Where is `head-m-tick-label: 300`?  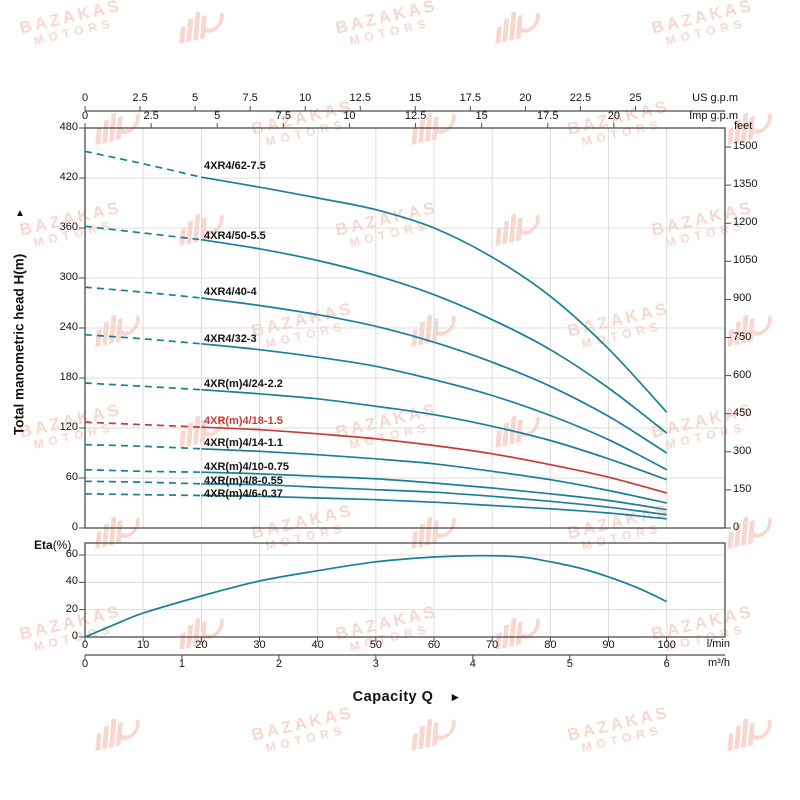 head-m-tick-label: 300 is located at coordinates (68, 277).